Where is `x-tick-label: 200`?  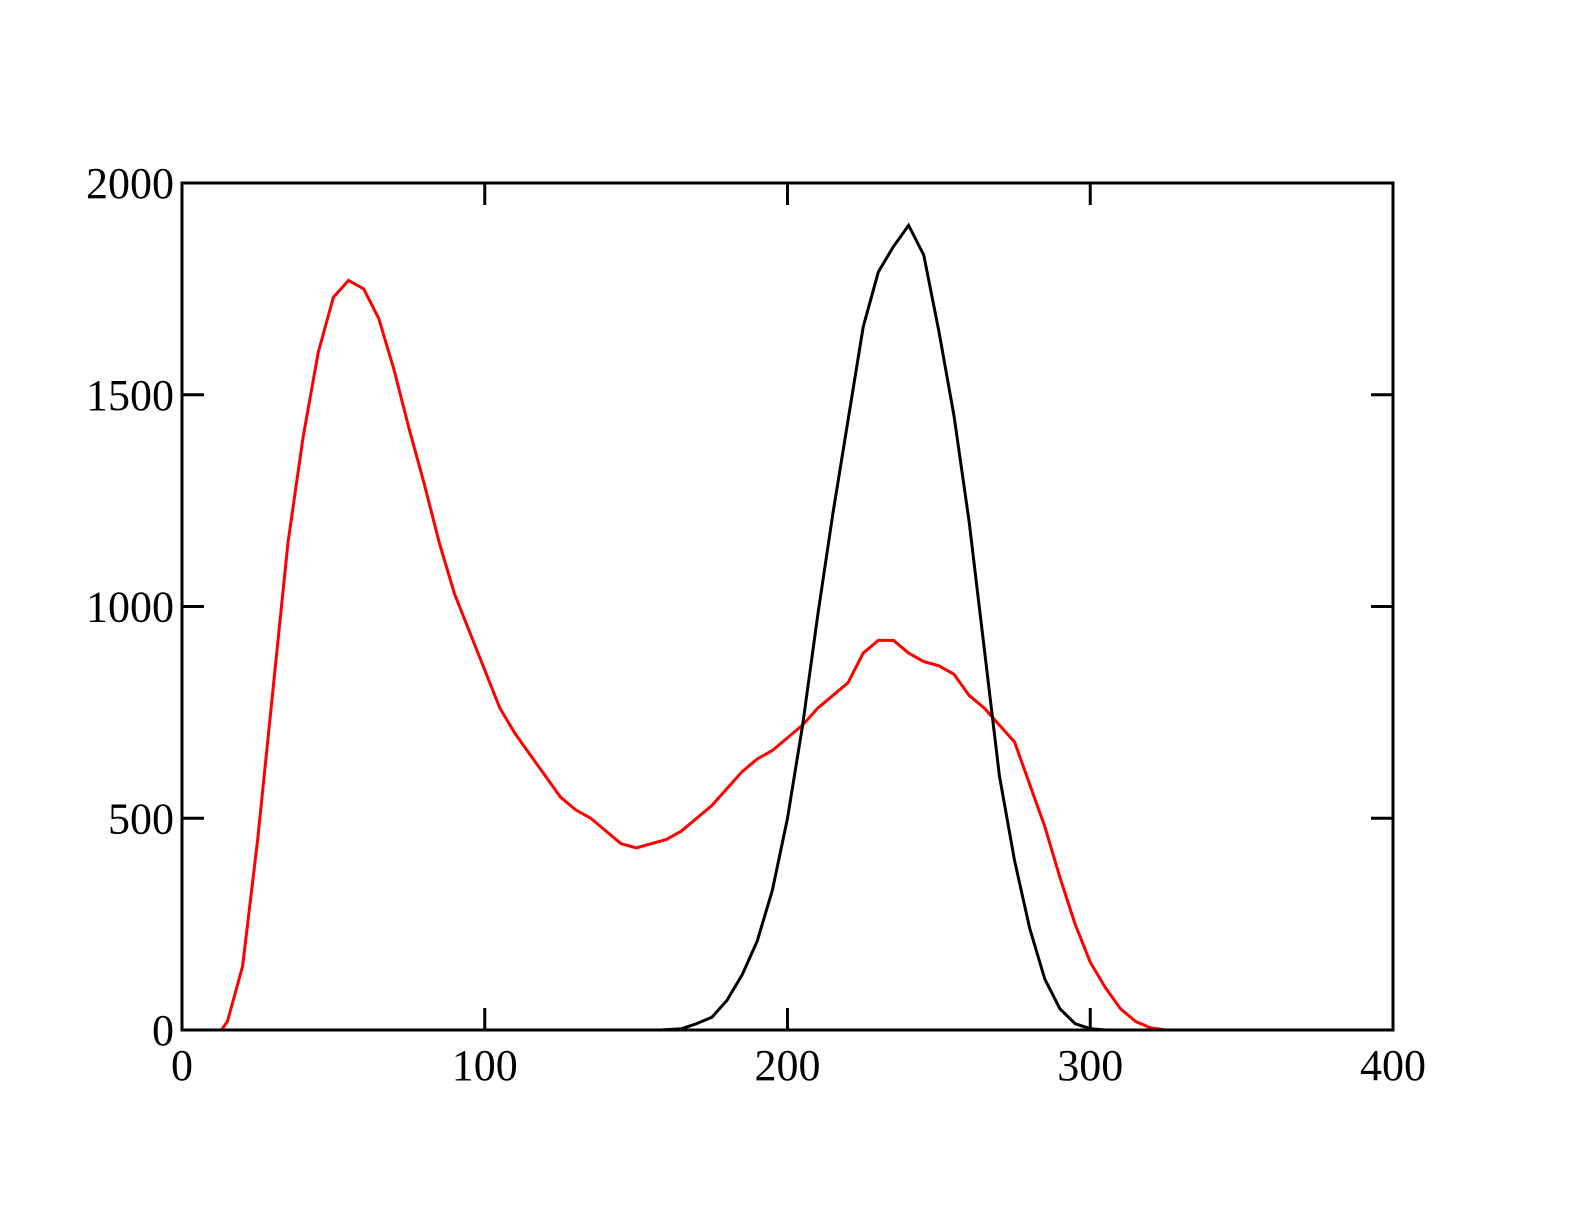 x-tick-label: 200 is located at coordinates (788, 1065).